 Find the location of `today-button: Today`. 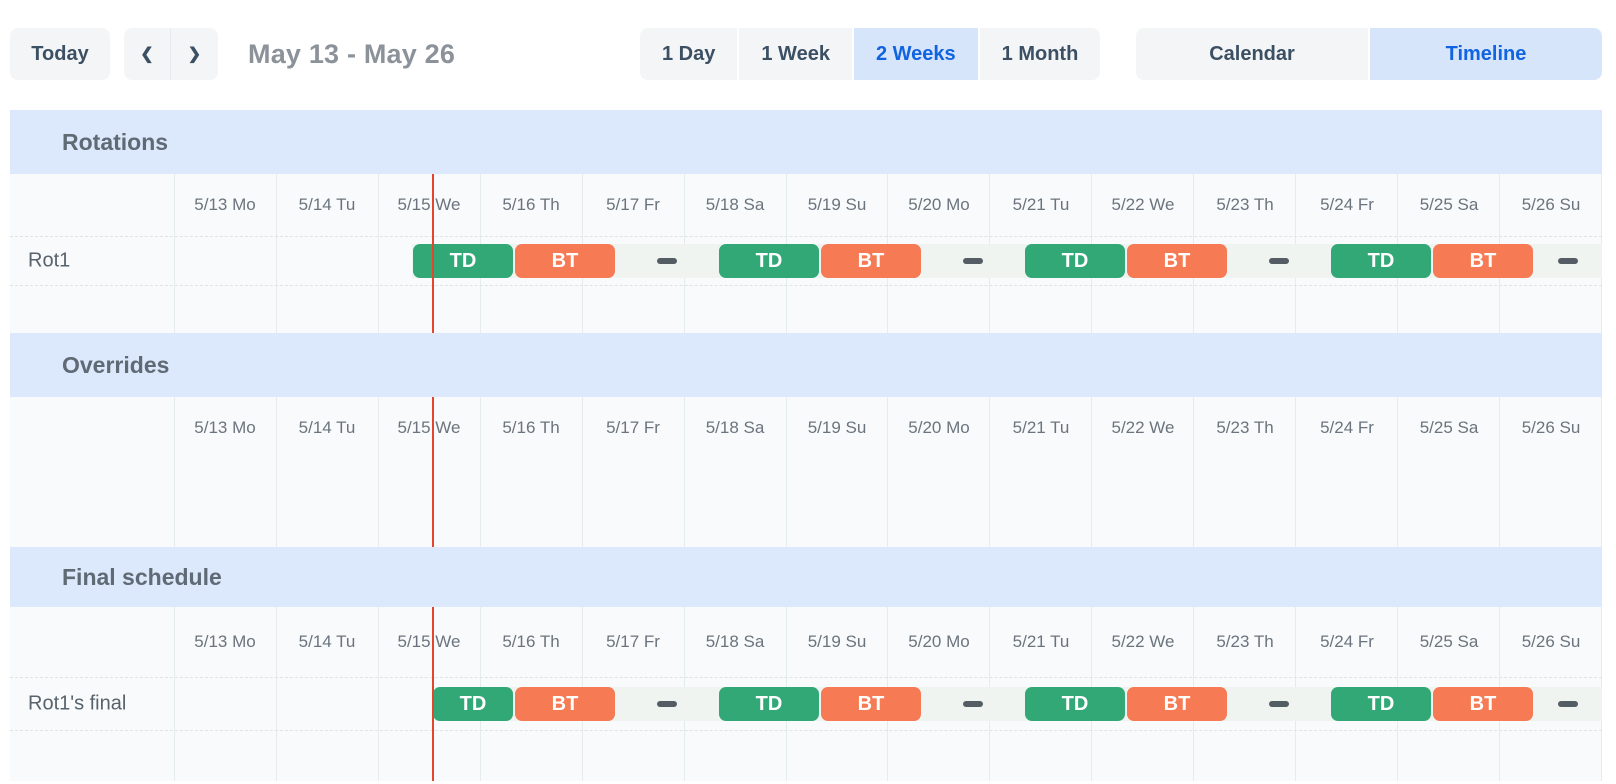

today-button: Today is located at coordinates (60, 54).